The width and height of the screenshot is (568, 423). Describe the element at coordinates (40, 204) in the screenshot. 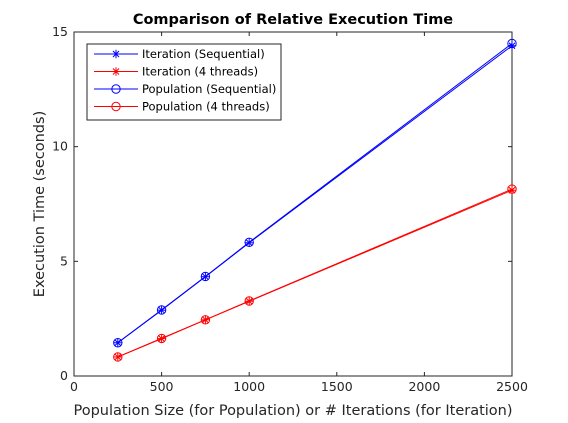

I see `y-axis-label: Execution Time (seconds)` at that location.